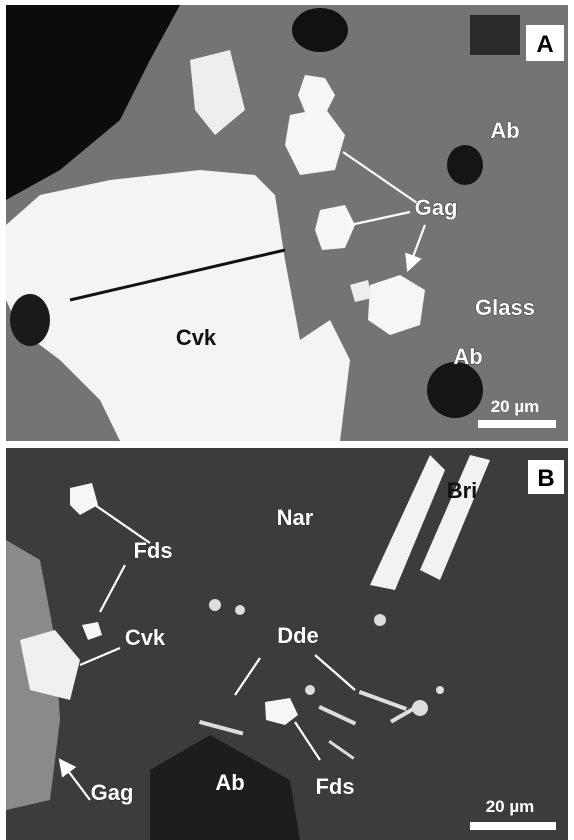 Image resolution: width=574 pixels, height=840 pixels. Describe the element at coordinates (505, 307) in the screenshot. I see `mineral-label: Glass` at that location.